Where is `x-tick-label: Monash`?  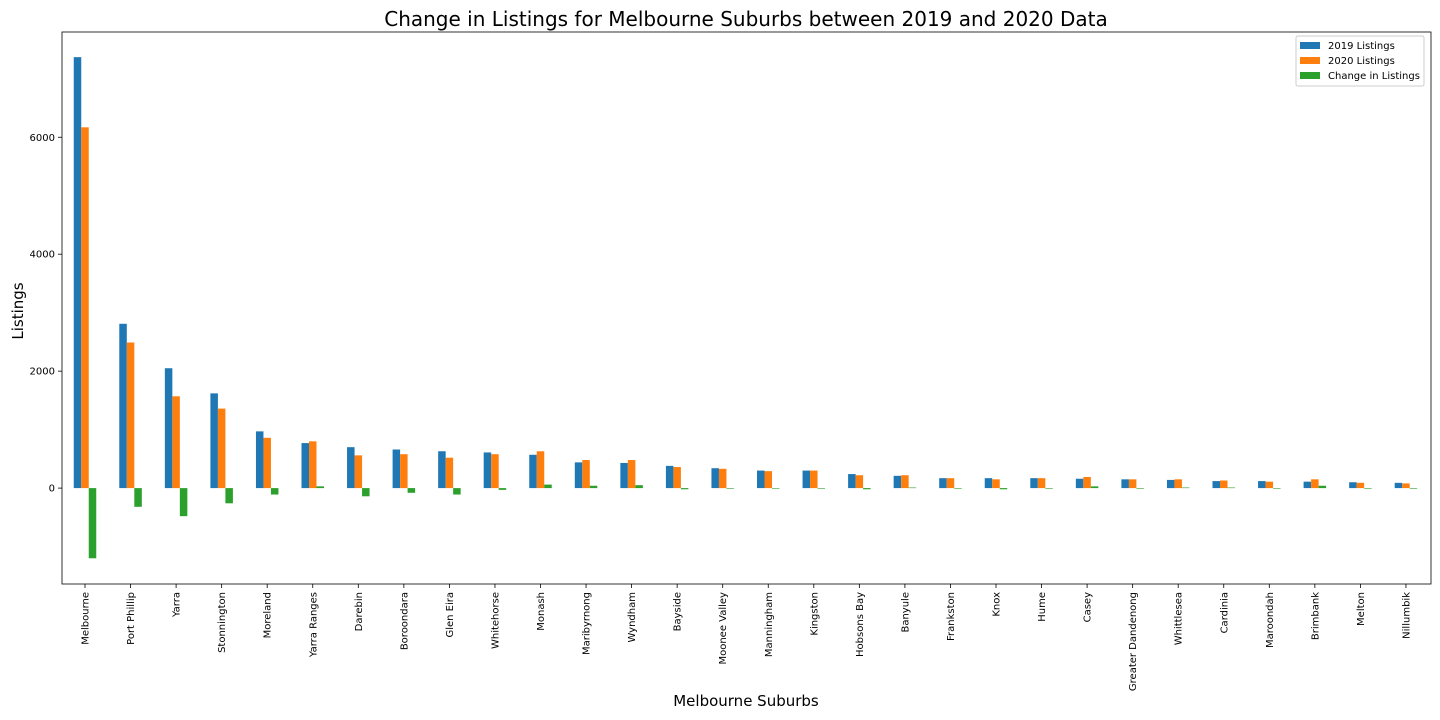 x-tick-label: Monash is located at coordinates (541, 611).